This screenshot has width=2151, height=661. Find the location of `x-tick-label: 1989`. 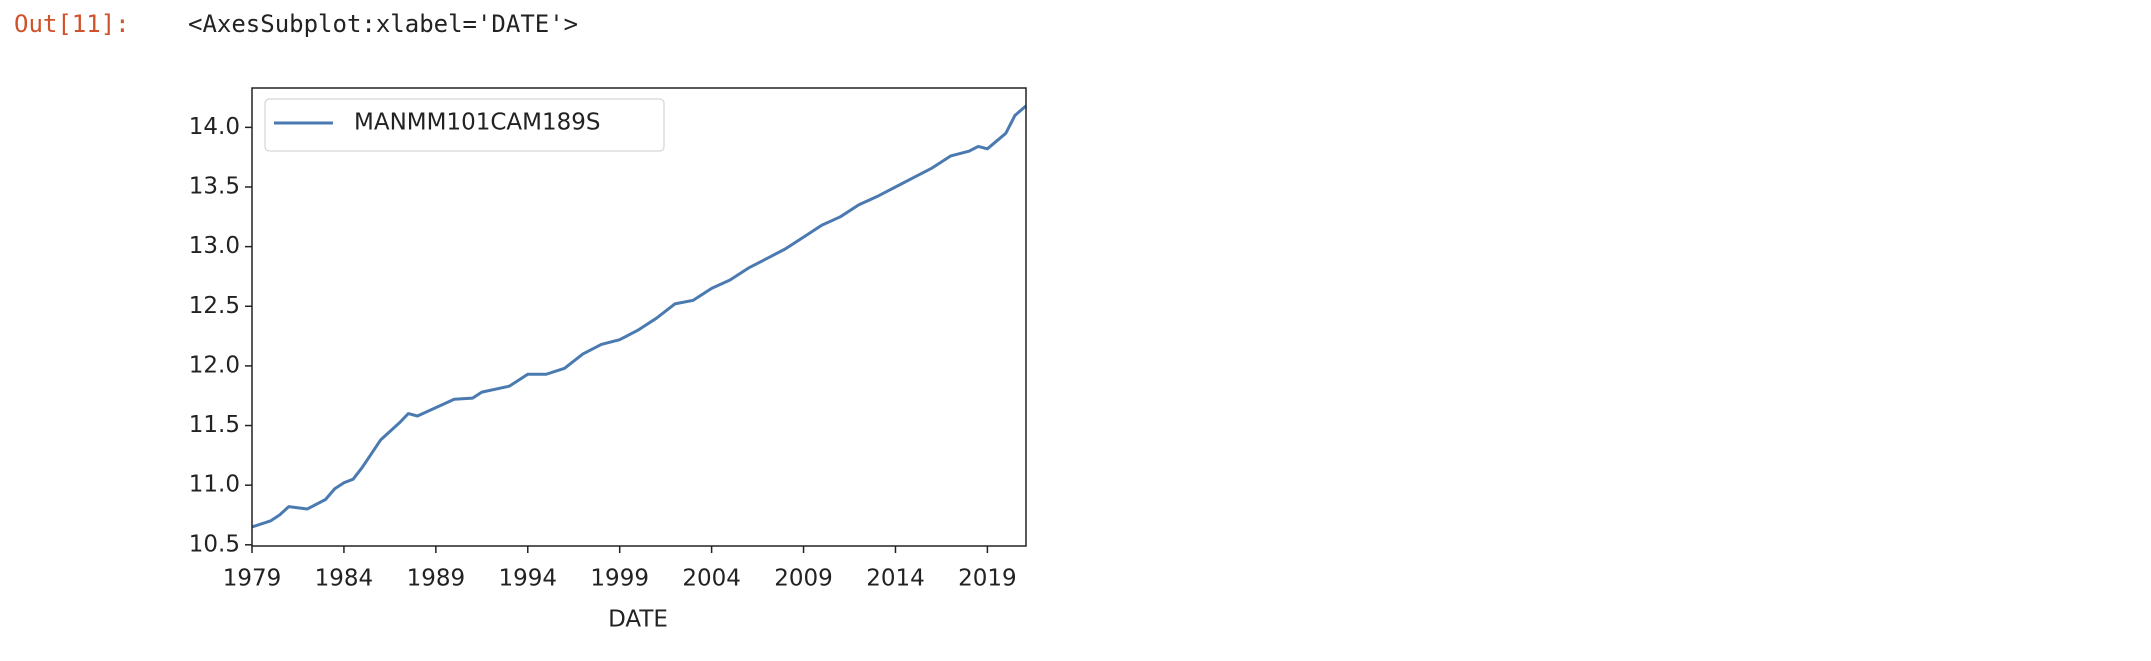

x-tick-label: 1989 is located at coordinates (436, 579).